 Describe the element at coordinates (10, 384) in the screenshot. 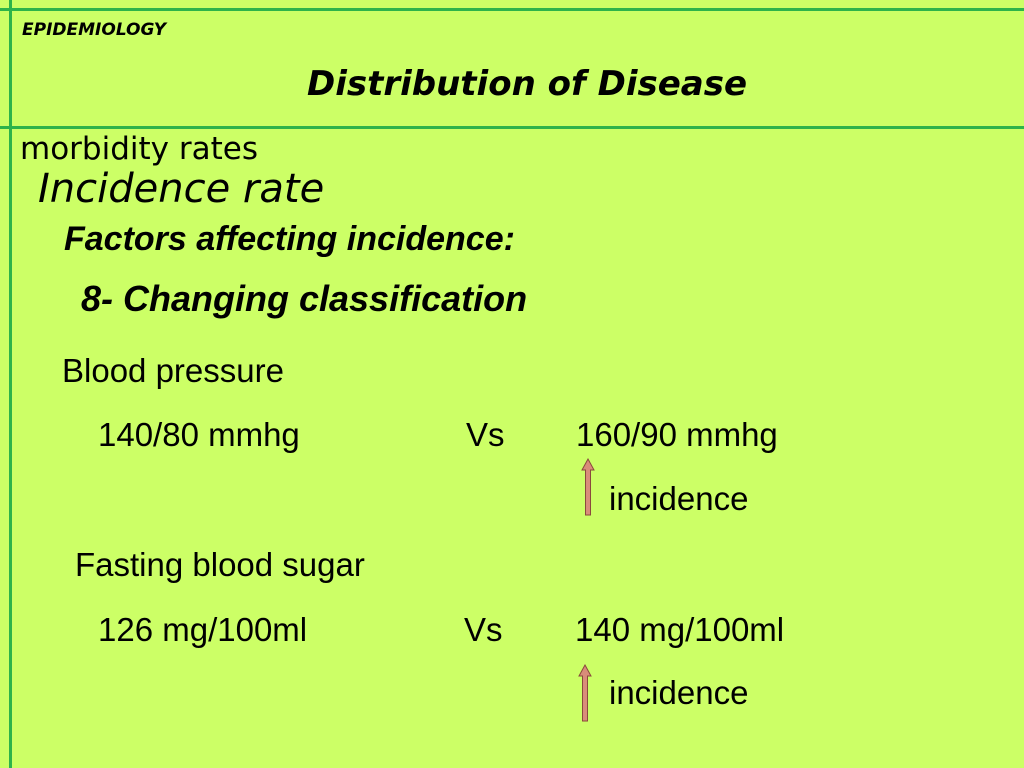

I see `left-rule` at that location.